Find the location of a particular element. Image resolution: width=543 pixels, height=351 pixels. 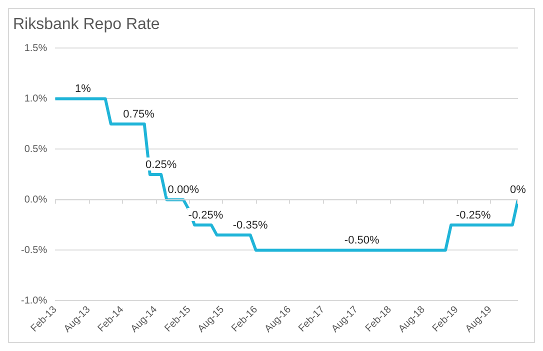

annotation: 0.00% is located at coordinates (184, 190).